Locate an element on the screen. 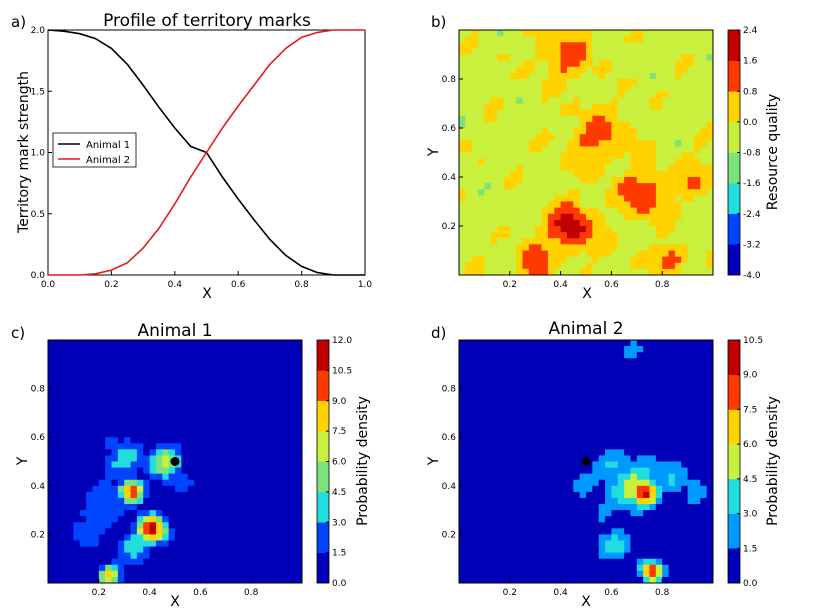 This screenshot has width=817, height=613. xtick-label: 0.2 is located at coordinates (510, 285).